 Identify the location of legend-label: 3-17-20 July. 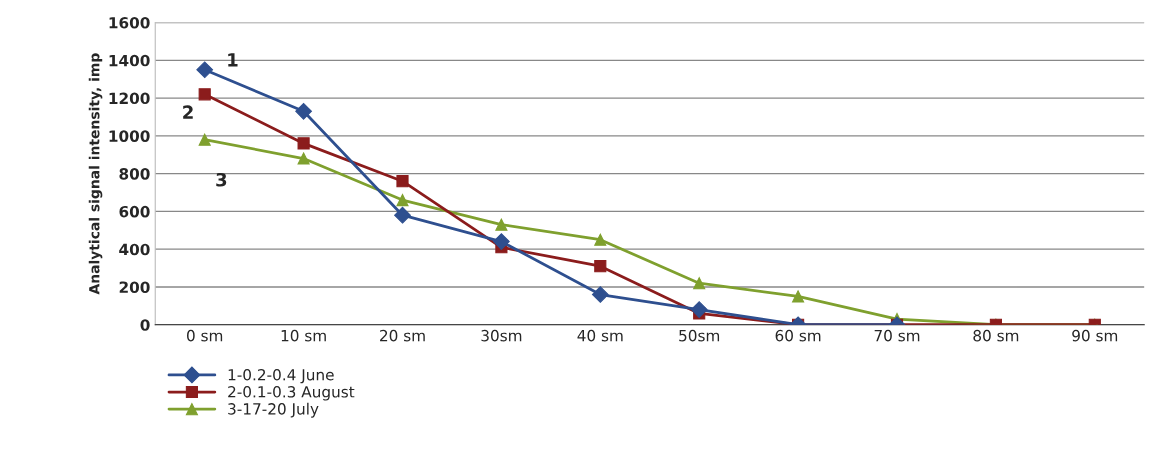
(273, 410).